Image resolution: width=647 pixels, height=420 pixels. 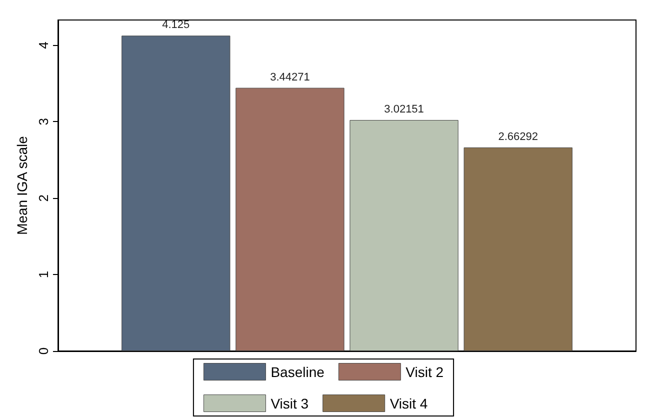 What do you see at coordinates (43, 351) in the screenshot?
I see `y-tick-label: 0` at bounding box center [43, 351].